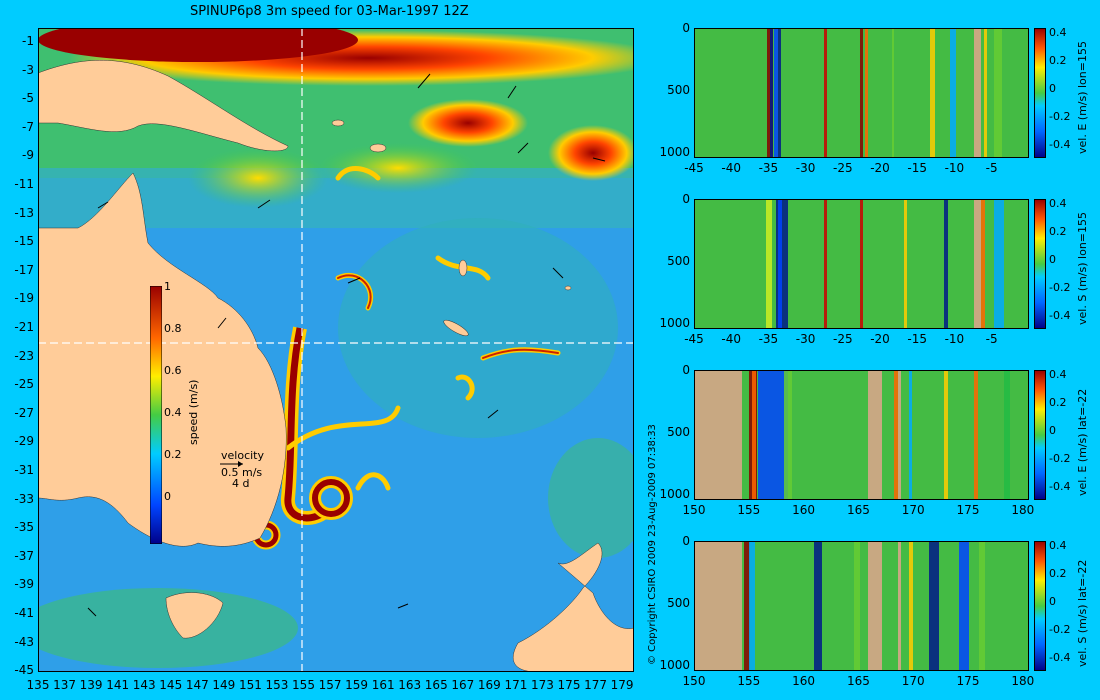  Describe the element at coordinates (24, 470) in the screenshot. I see `lat-tick: -31` at that location.